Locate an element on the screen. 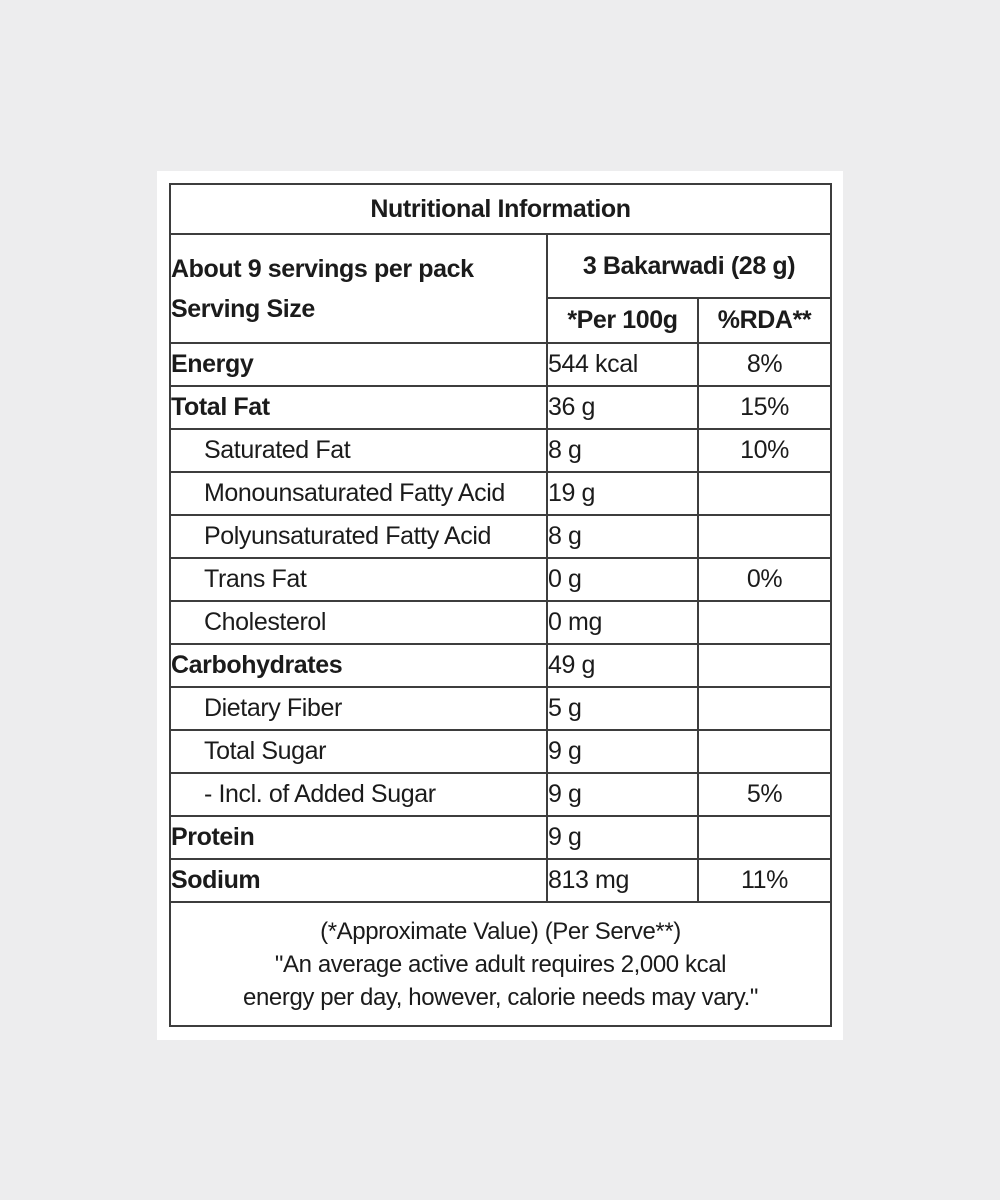 The image size is (1000, 1200). nutrient-label: - Incl. of Added Sugar is located at coordinates (358, 794).